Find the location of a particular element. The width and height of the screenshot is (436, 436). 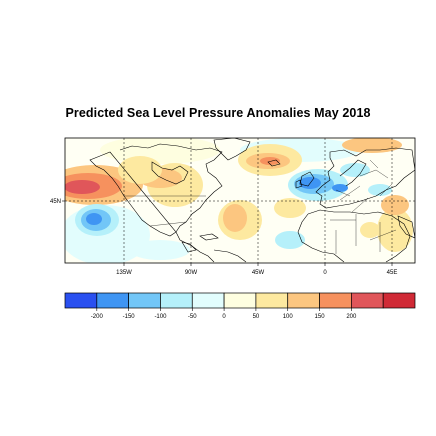

colorbar-tick-label: -150 is located at coordinates (129, 317).